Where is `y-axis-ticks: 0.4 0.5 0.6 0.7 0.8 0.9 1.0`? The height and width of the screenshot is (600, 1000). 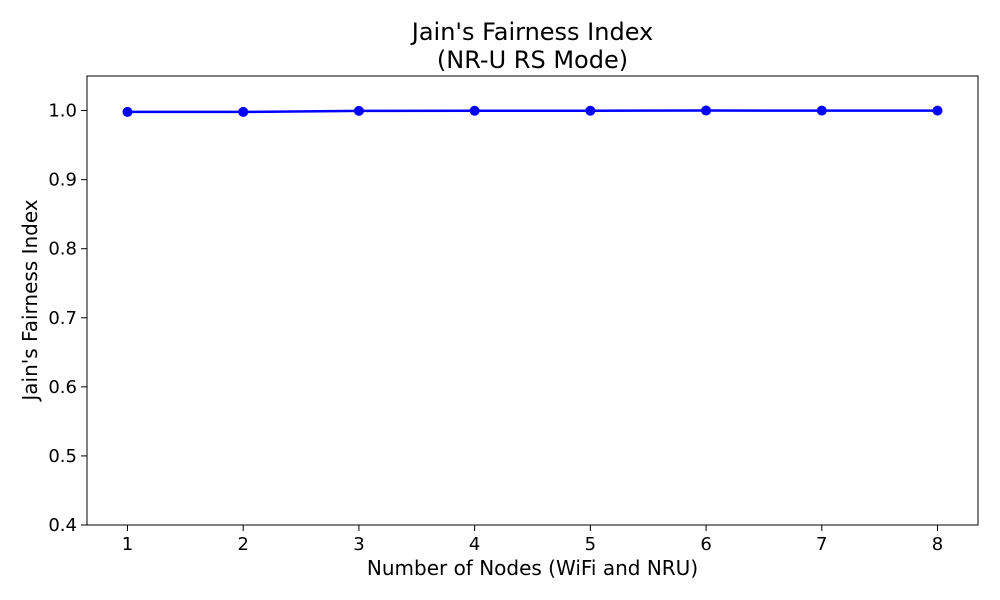
y-axis-ticks: 0.4 0.5 0.6 0.7 0.8 0.9 1.0 is located at coordinates (67, 318).